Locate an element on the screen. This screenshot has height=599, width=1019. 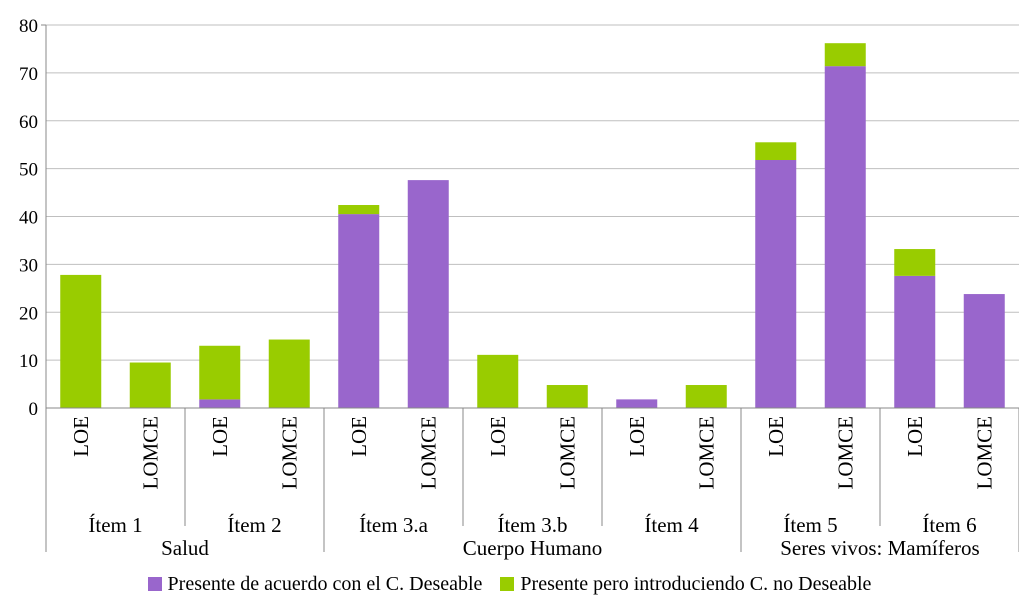
y-tick-label: 30 is located at coordinates (28, 265).